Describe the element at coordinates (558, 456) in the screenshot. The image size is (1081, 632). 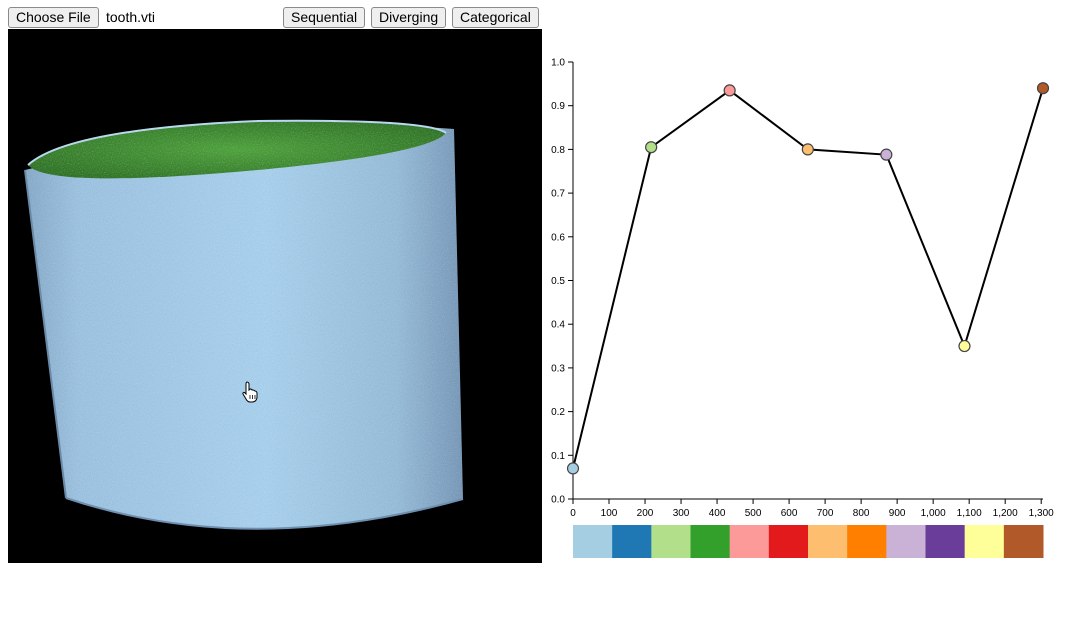
I see `y-tick-label: 0.1` at that location.